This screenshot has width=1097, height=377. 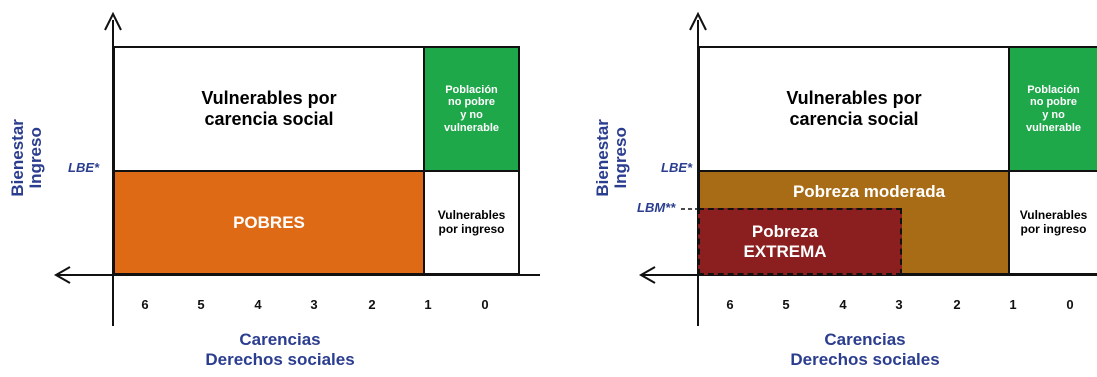 I want to click on line-label-lbm: LBM**, so click(x=656, y=207).